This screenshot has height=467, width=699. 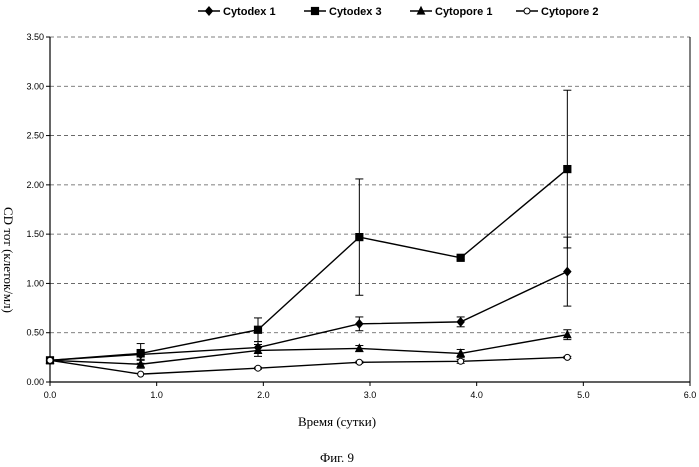 What do you see at coordinates (156, 395) in the screenshot?
I see `x-tick-label: 1.0` at bounding box center [156, 395].